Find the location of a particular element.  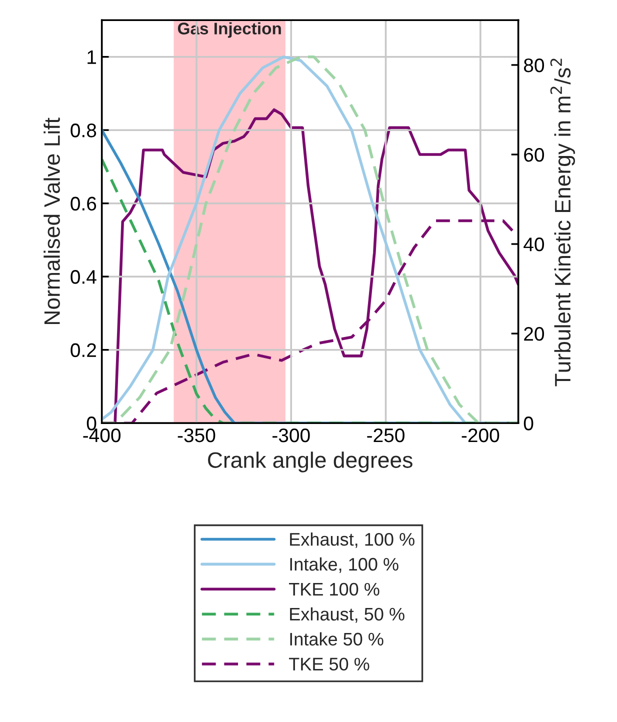

legend-label: Intake, 100 % is located at coordinates (344, 565).